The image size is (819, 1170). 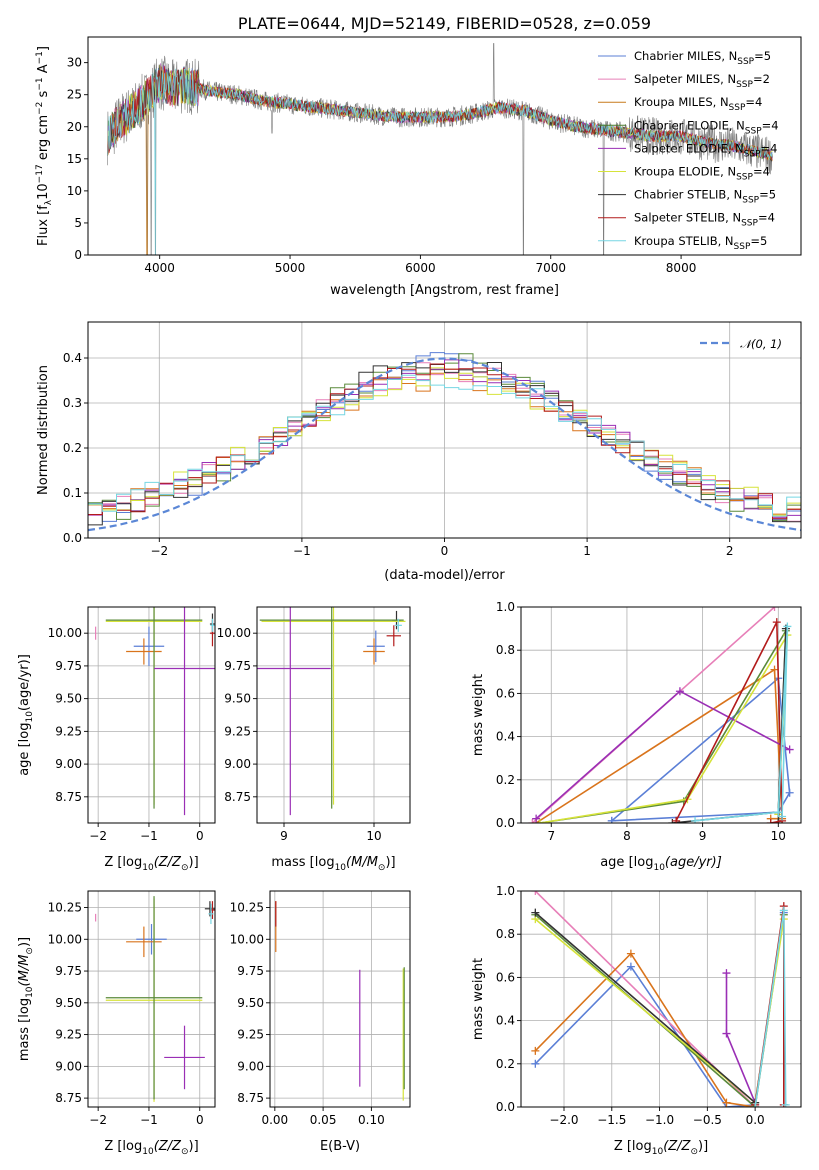 What do you see at coordinates (72, 403) in the screenshot?
I see `y-tick-label: 0.3` at bounding box center [72, 403].